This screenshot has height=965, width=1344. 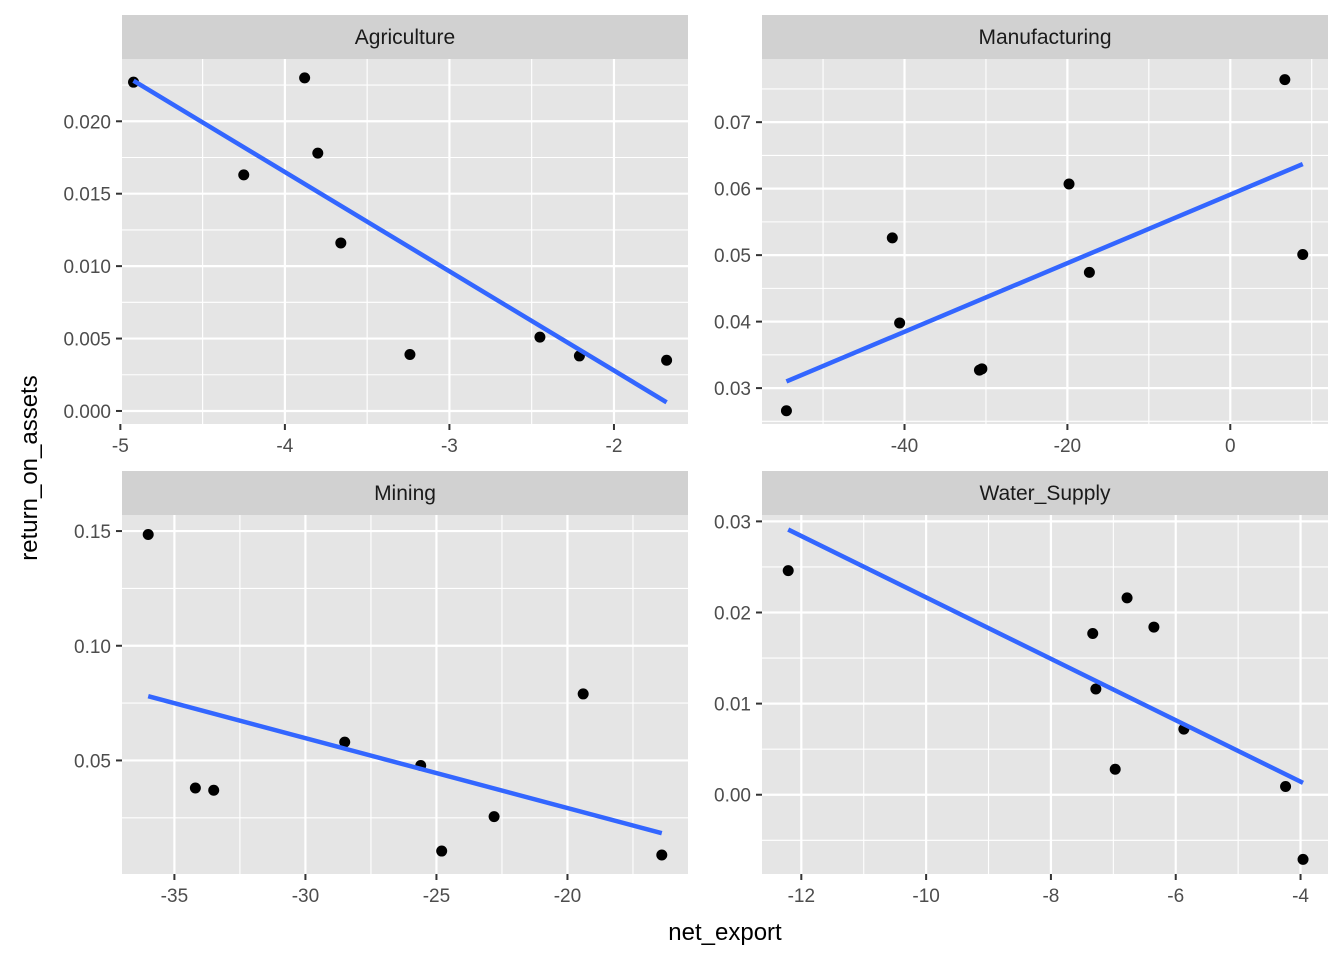 I want to click on facet-strip-label: Agriculture, so click(x=405, y=37).